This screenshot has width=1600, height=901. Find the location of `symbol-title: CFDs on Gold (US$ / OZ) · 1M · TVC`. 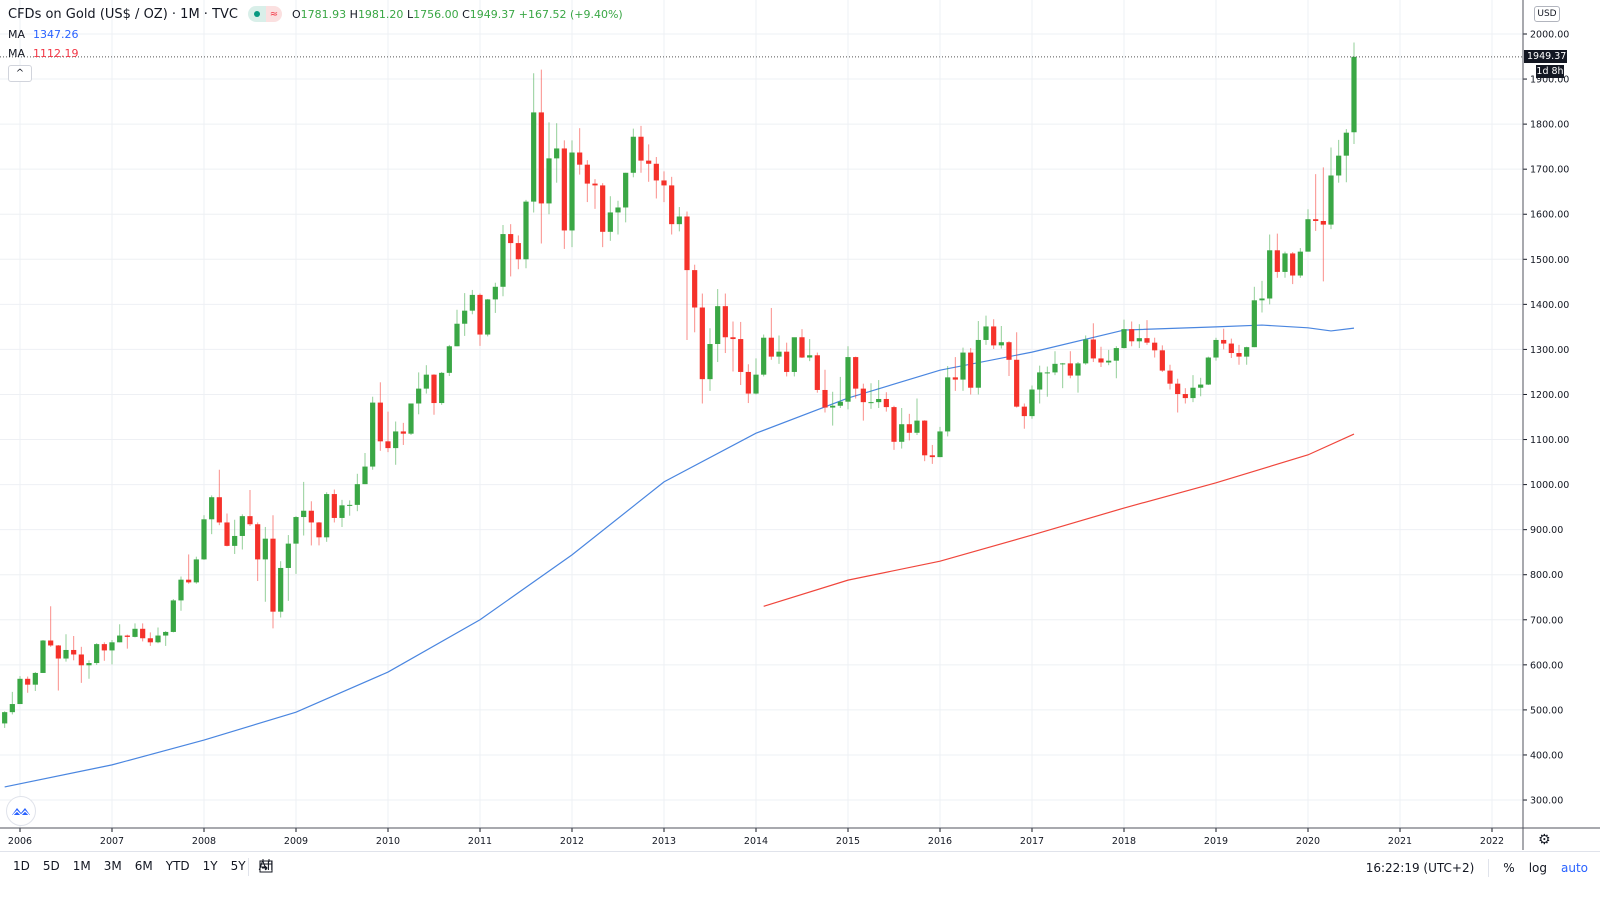

symbol-title: CFDs on Gold (US$ / OZ) · 1M · TVC is located at coordinates (123, 14).